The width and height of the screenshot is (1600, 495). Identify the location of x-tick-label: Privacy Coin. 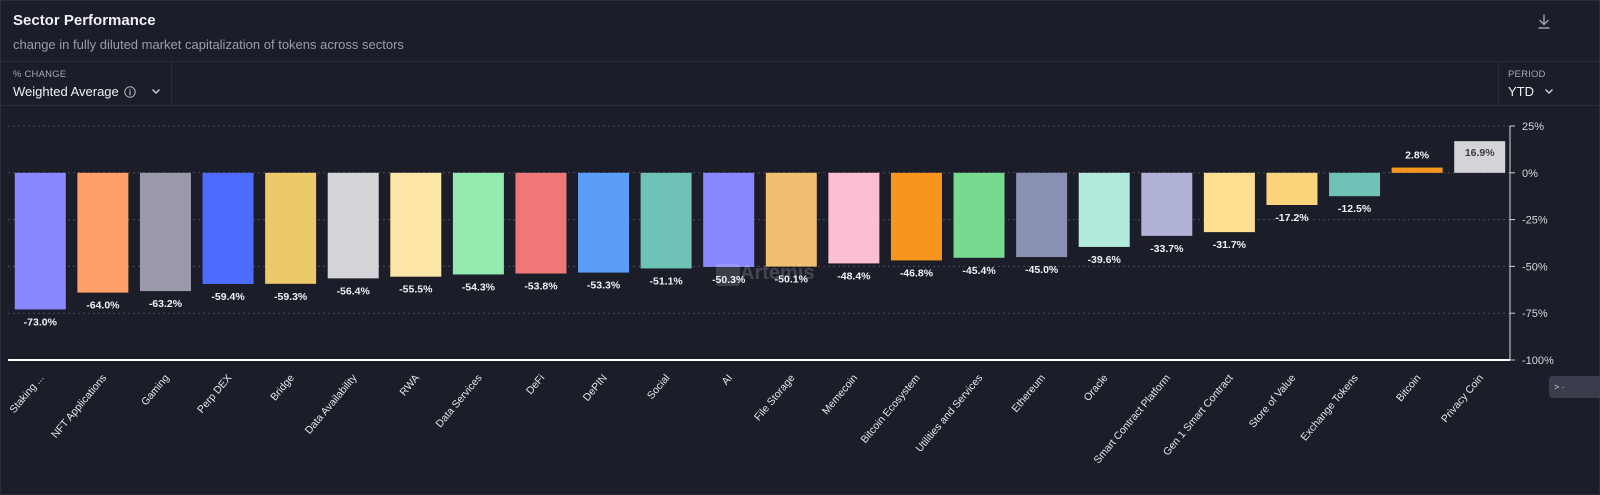
(1462, 398).